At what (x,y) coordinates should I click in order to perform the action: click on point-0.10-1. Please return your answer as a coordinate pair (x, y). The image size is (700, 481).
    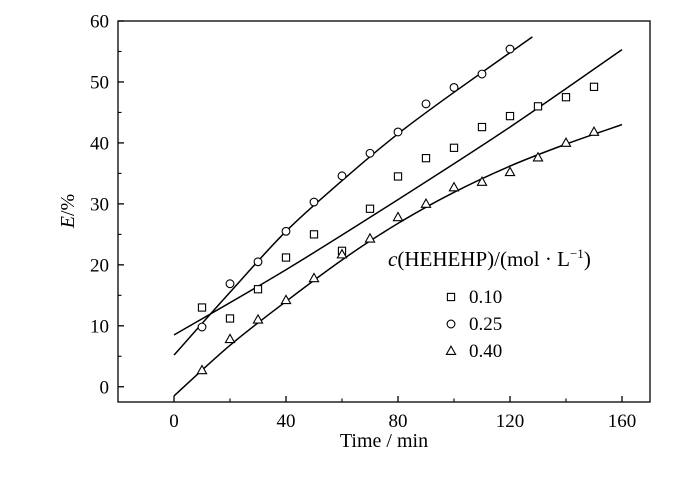
    Looking at the image, I should click on (230, 318).